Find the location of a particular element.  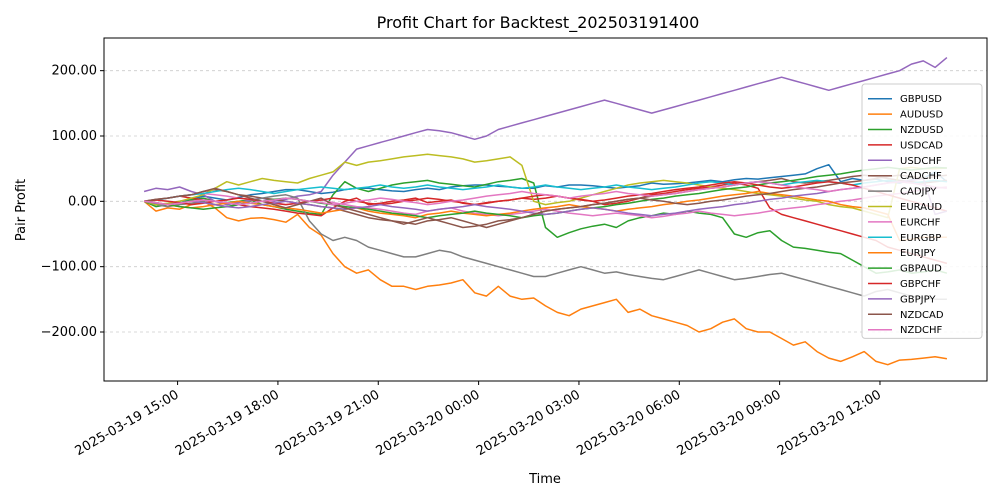

series-line-eurjpy is located at coordinates (545, 216).